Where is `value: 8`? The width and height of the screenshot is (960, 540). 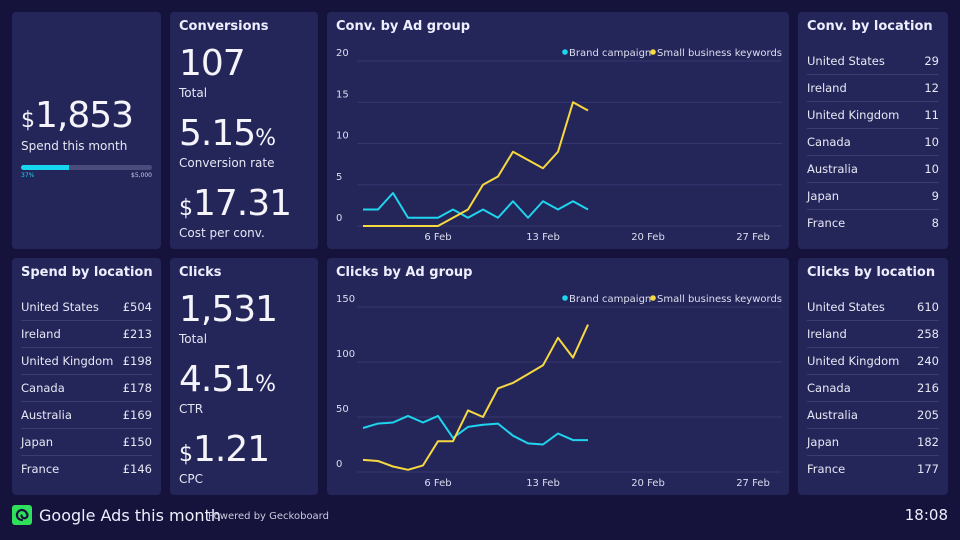 value: 8 is located at coordinates (935, 223).